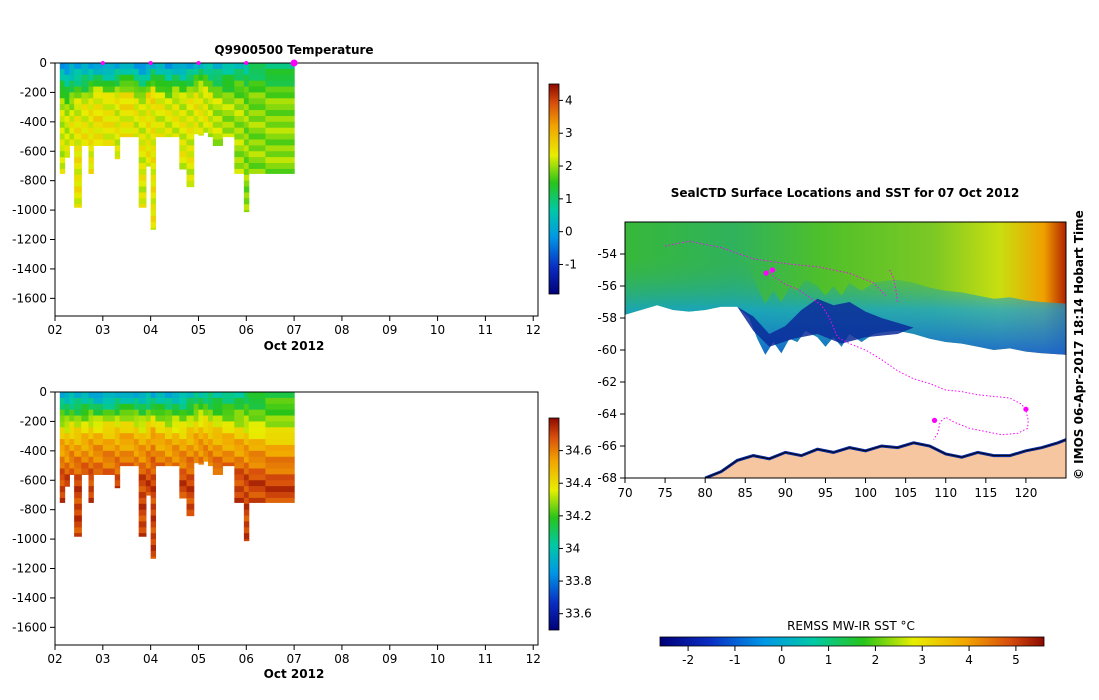  Describe the element at coordinates (851, 626) in the screenshot. I see `sst-colorbar-label: REMSS MW-IR SST °C` at that location.